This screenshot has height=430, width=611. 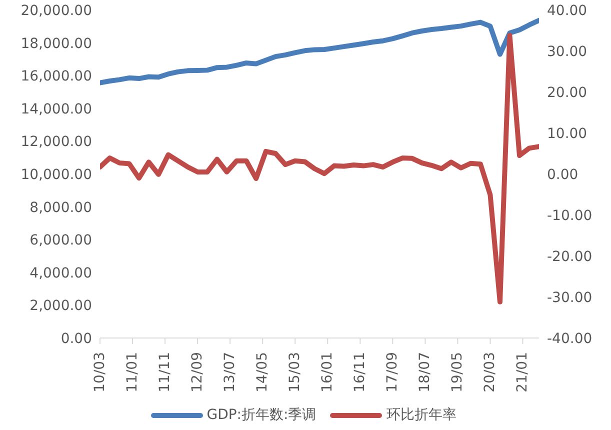 What do you see at coordinates (392, 372) in the screenshot?
I see `x-tick-label: 17/09` at bounding box center [392, 372].